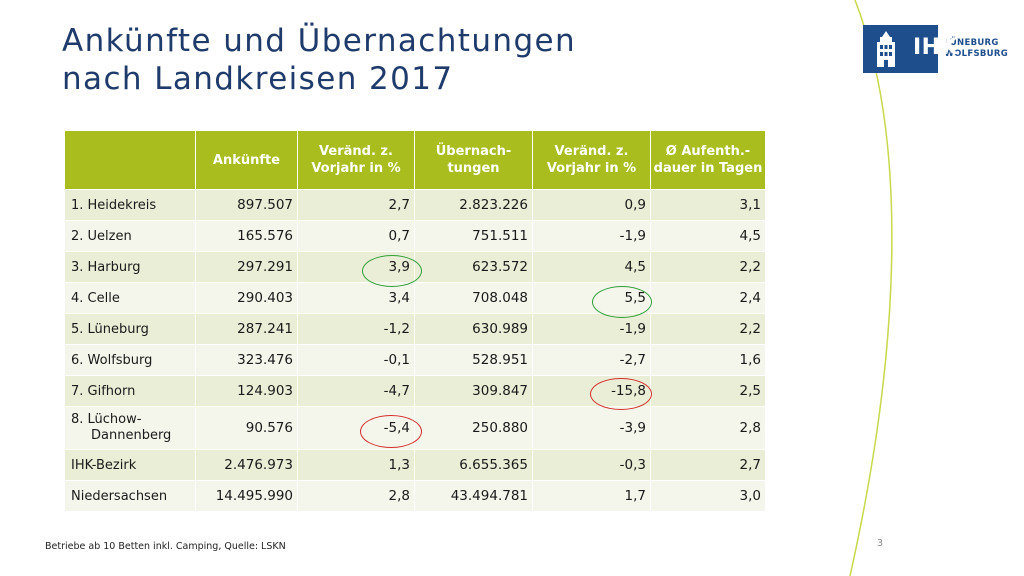 The height and width of the screenshot is (576, 1024). I want to click on table-row: 2. Uelzen 165.576 0,7 751.511 -1,9 4,5, so click(415, 236).